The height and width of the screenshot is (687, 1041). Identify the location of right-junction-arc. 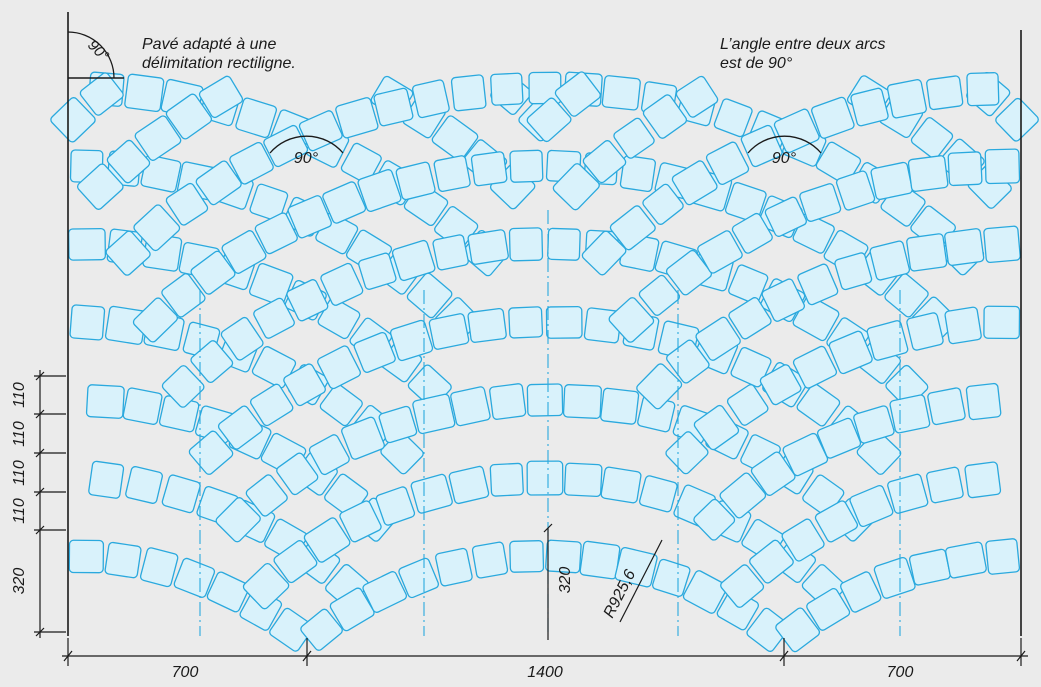
(784, 144).